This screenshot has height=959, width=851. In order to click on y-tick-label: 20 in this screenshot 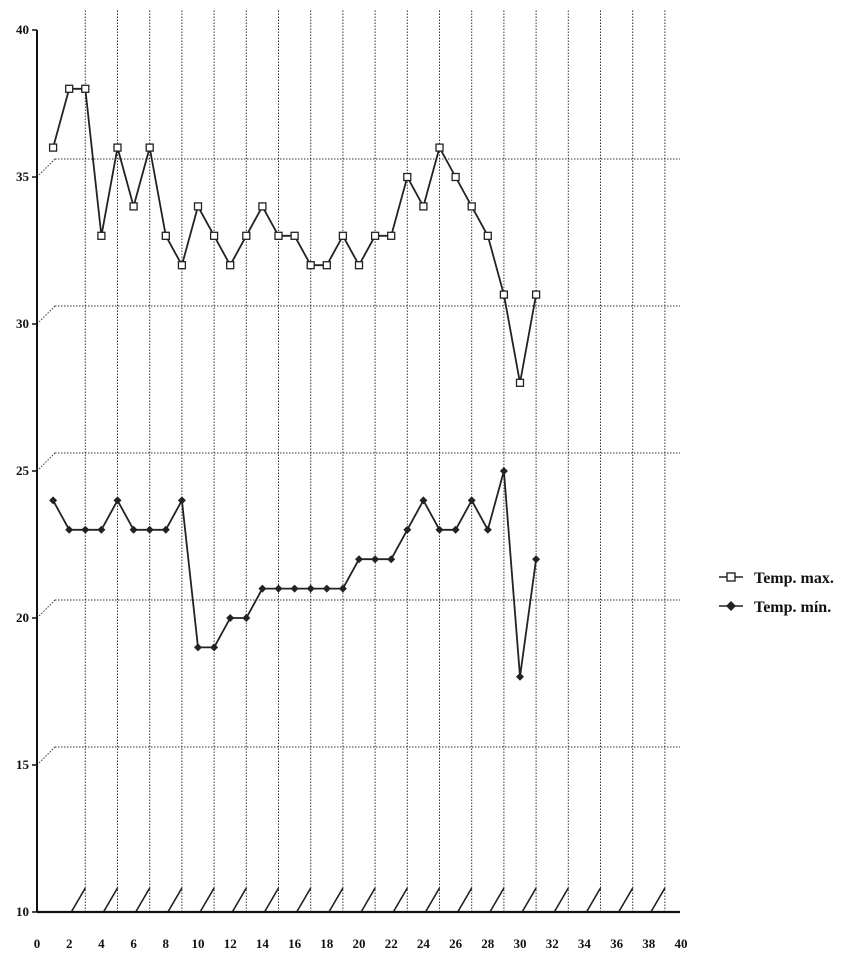, I will do `click(22, 617)`.